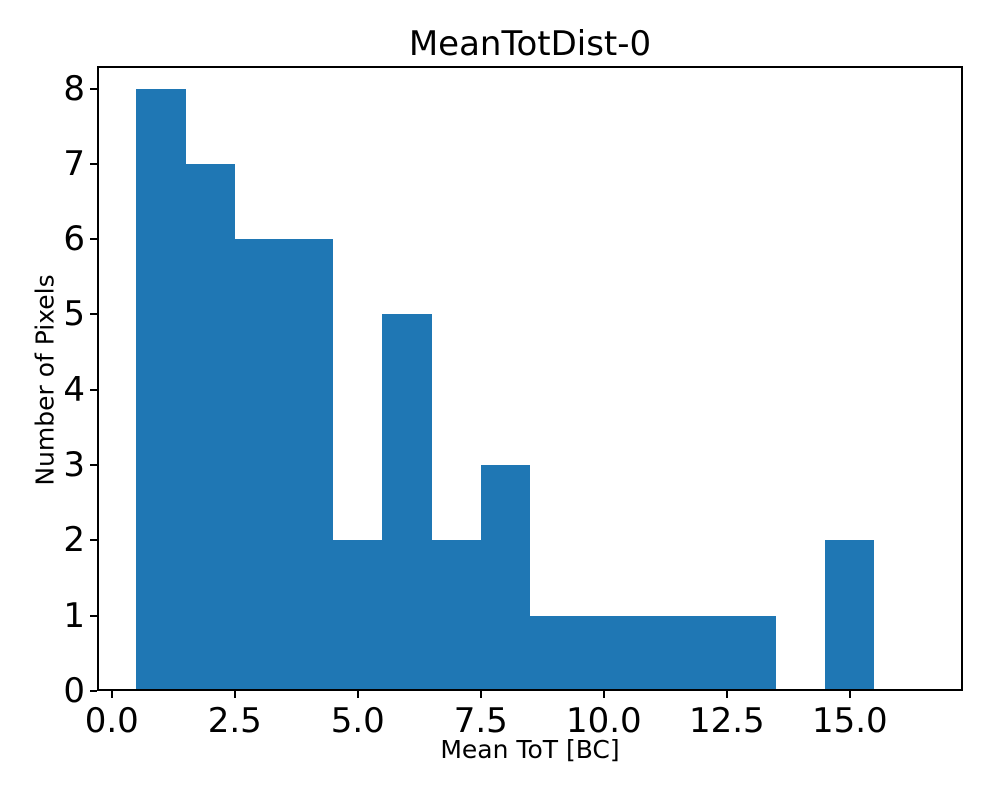 The height and width of the screenshot is (800, 1000). What do you see at coordinates (74, 540) in the screenshot?
I see `y-tick-label: 2` at bounding box center [74, 540].